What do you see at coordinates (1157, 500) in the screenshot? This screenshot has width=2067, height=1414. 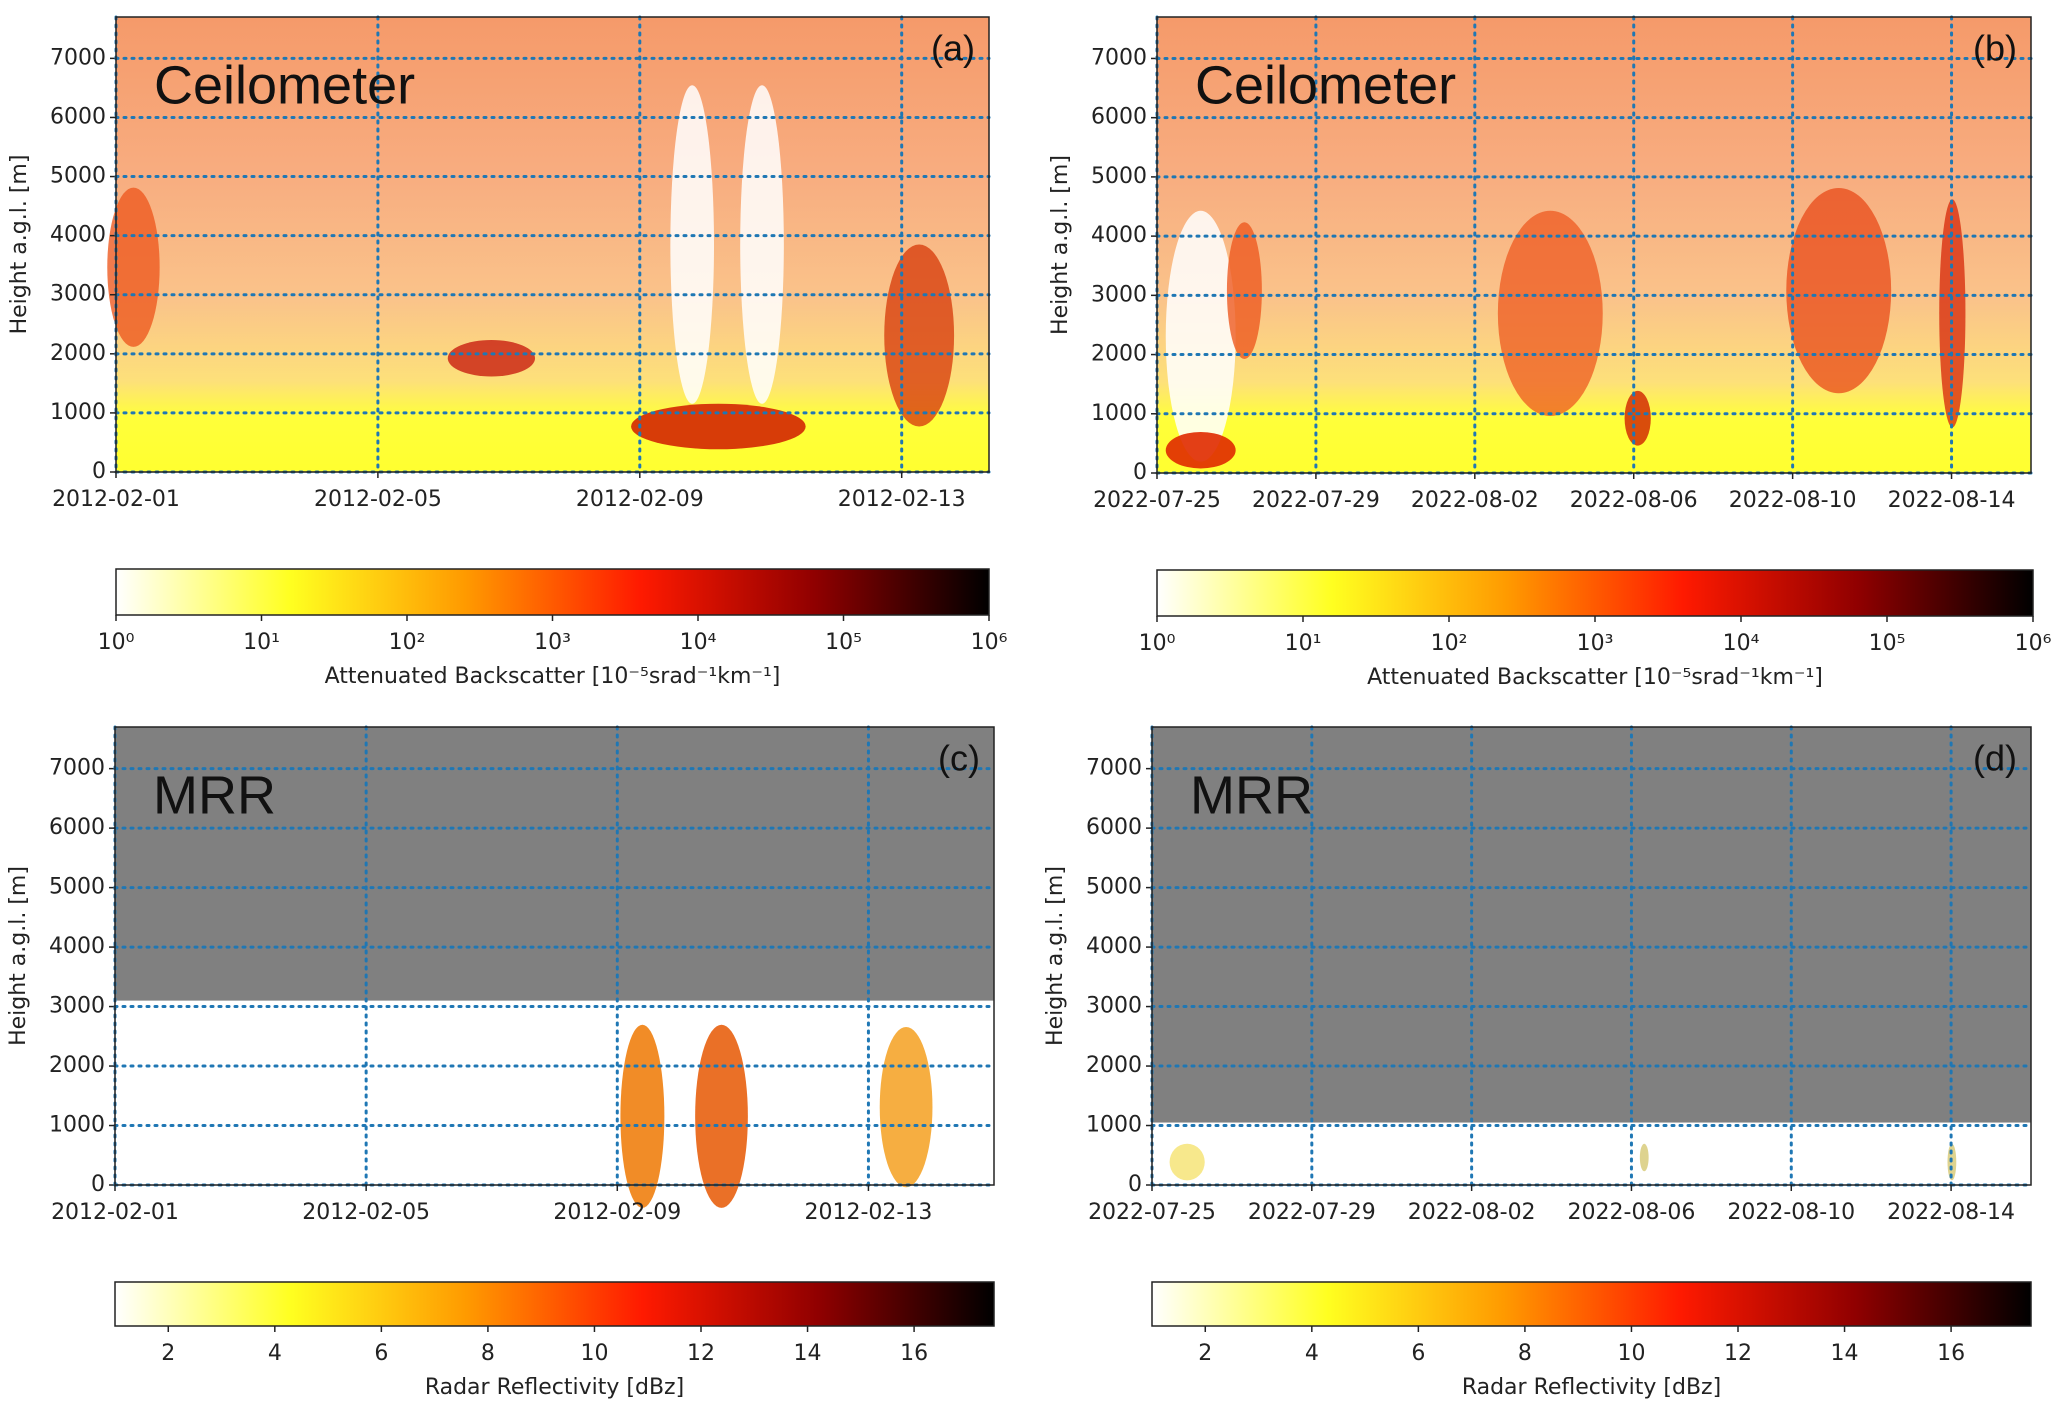 I see `x-tick-label: 2022-07-25` at bounding box center [1157, 500].